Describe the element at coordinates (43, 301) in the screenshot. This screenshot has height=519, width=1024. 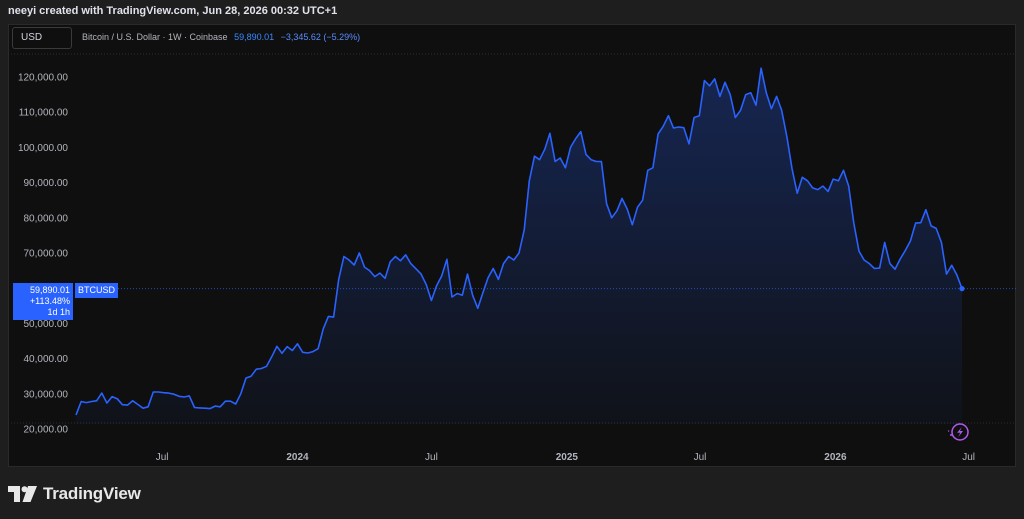
I see `last-price-tag: 59,890.01 +113.48% 1d 1h` at that location.